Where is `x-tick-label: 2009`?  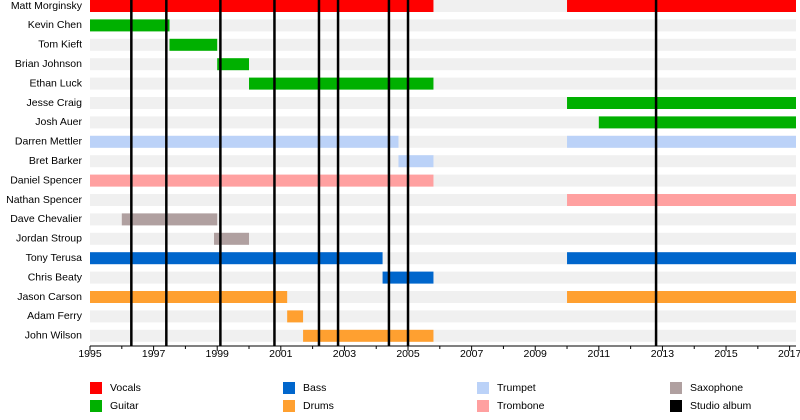 x-tick-label: 2009 is located at coordinates (536, 354).